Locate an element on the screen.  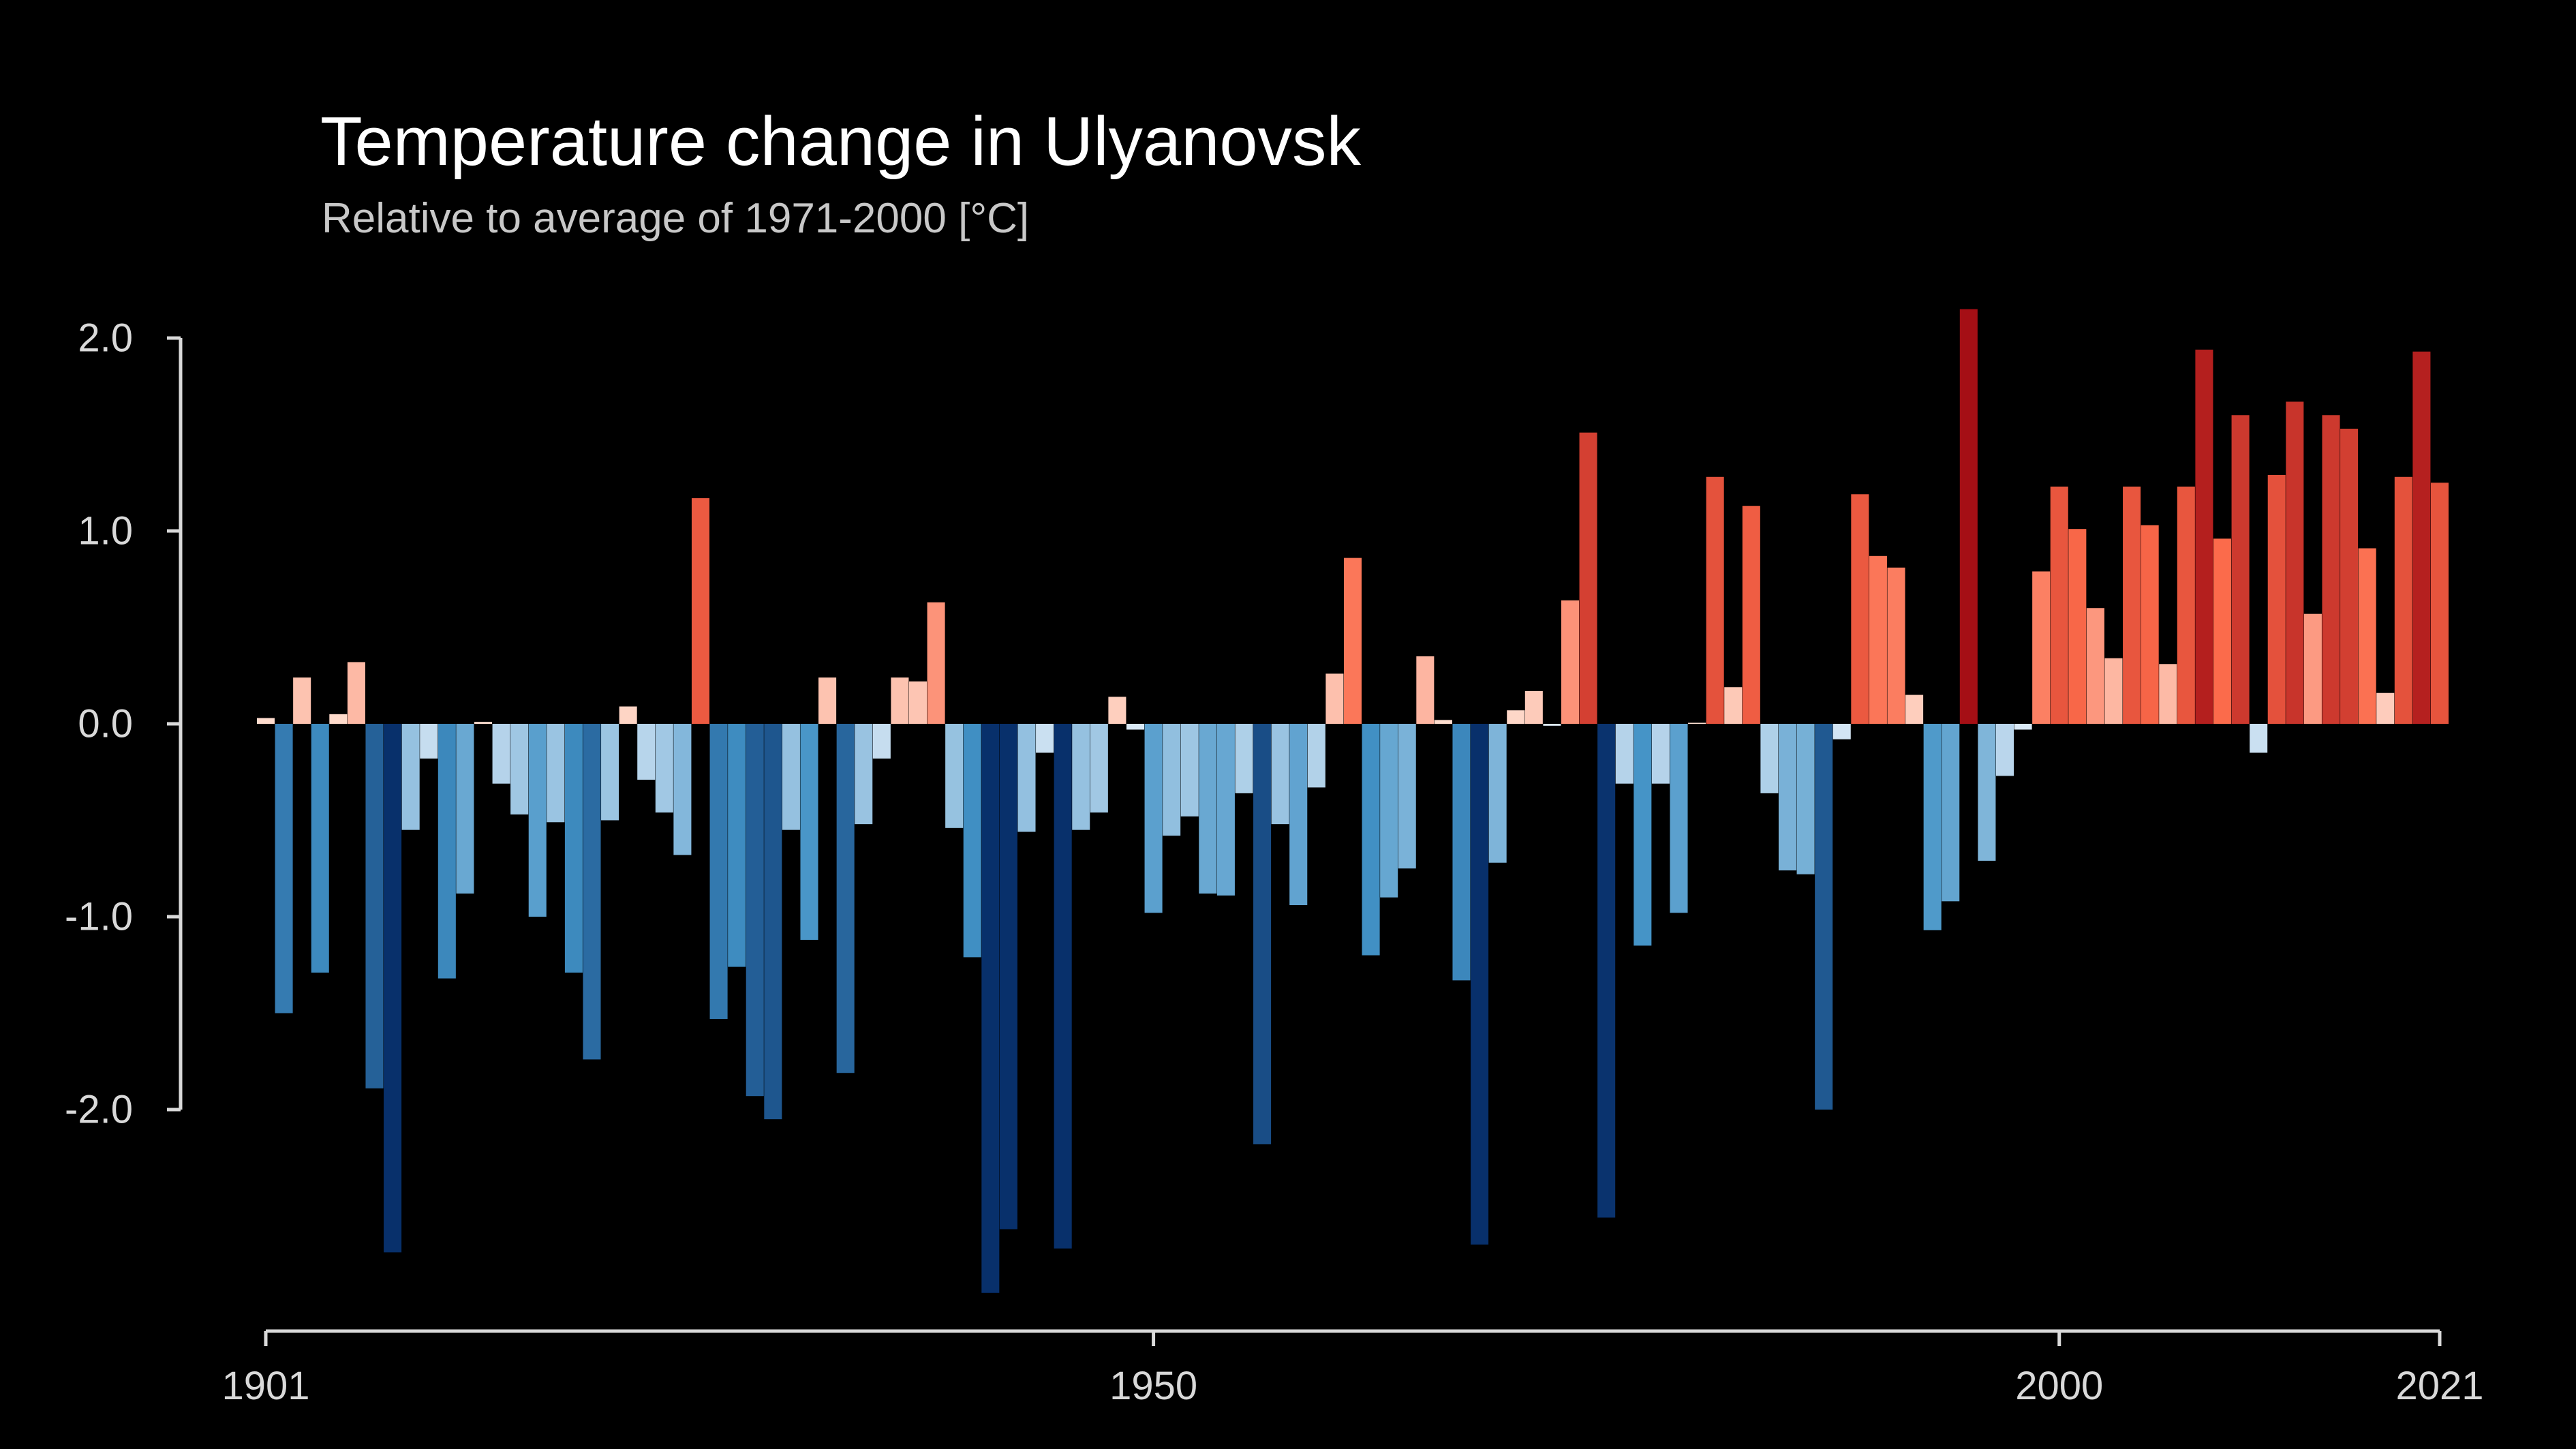
bar-1985 is located at coordinates (1788, 797).